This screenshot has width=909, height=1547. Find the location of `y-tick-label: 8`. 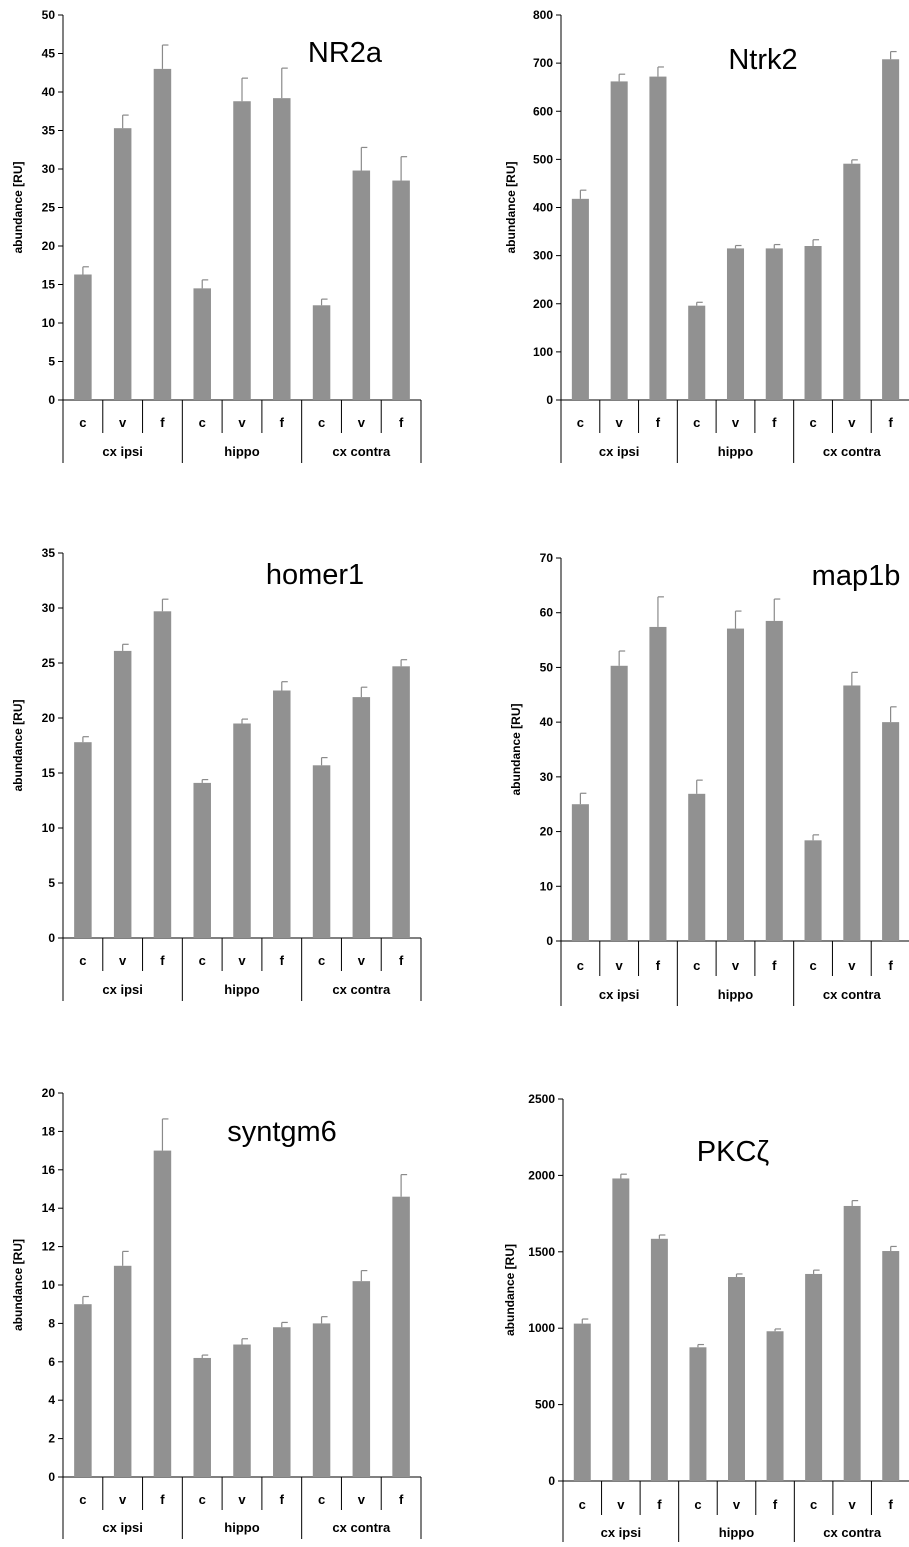

y-tick-label: 8 is located at coordinates (51, 1323).